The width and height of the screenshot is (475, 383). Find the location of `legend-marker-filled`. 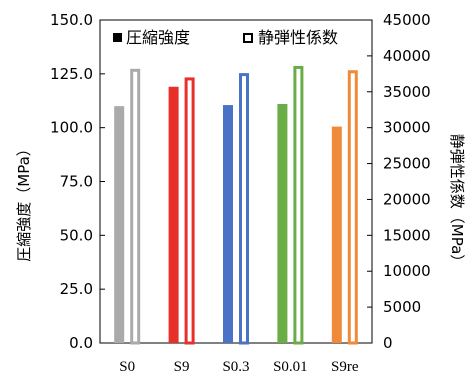

legend-marker-filled is located at coordinates (117, 37).